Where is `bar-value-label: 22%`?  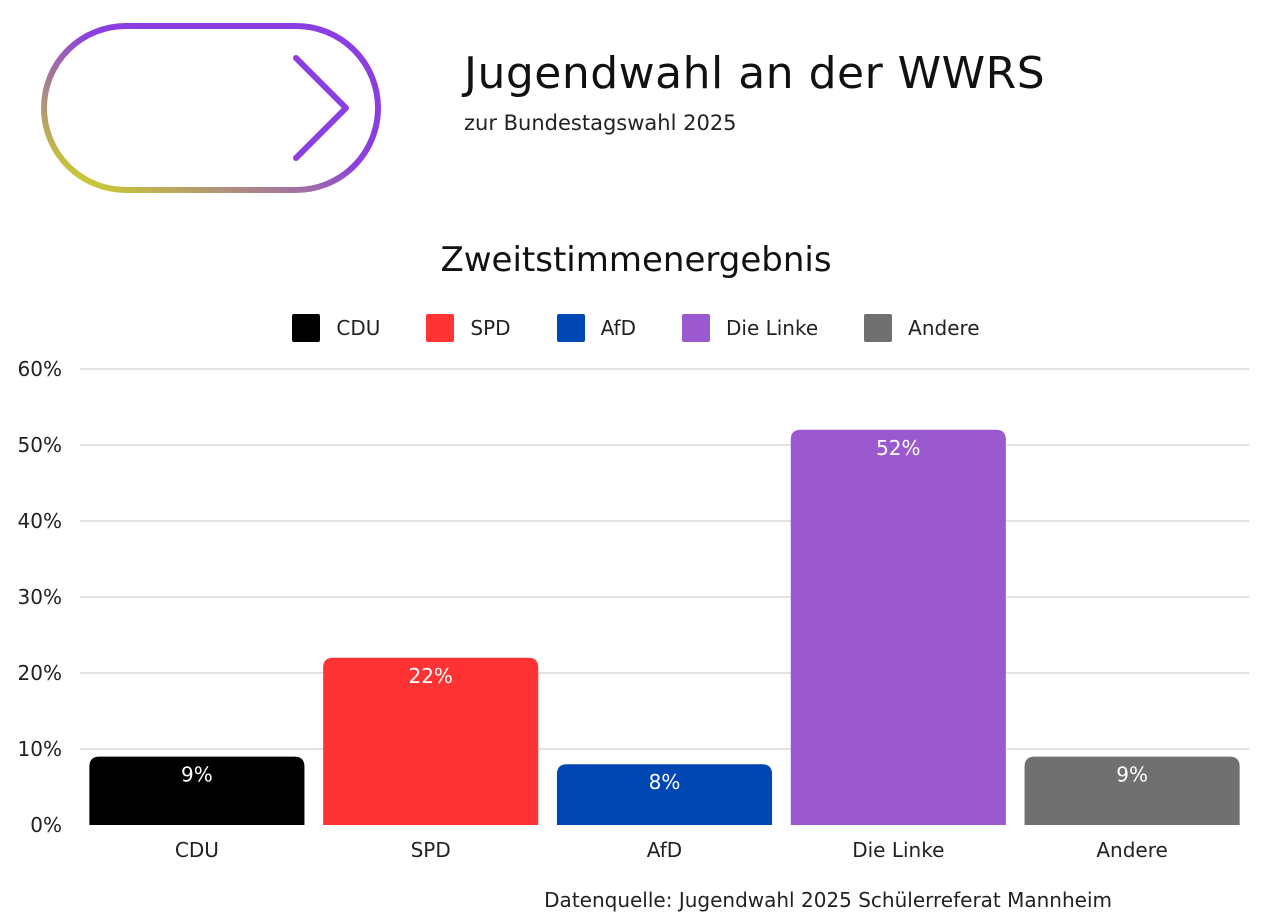
bar-value-label: 22% is located at coordinates (430, 676).